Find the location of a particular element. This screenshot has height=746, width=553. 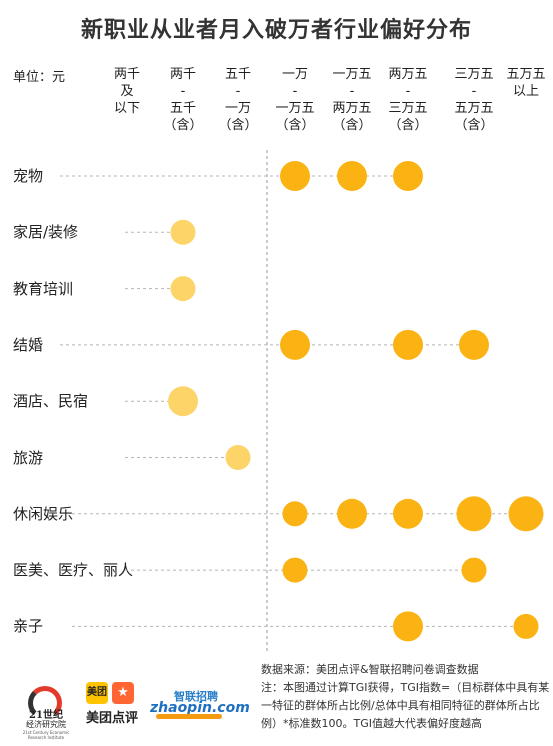

column-header-2: 两千 - 五千 （含） is located at coordinates (183, 100).